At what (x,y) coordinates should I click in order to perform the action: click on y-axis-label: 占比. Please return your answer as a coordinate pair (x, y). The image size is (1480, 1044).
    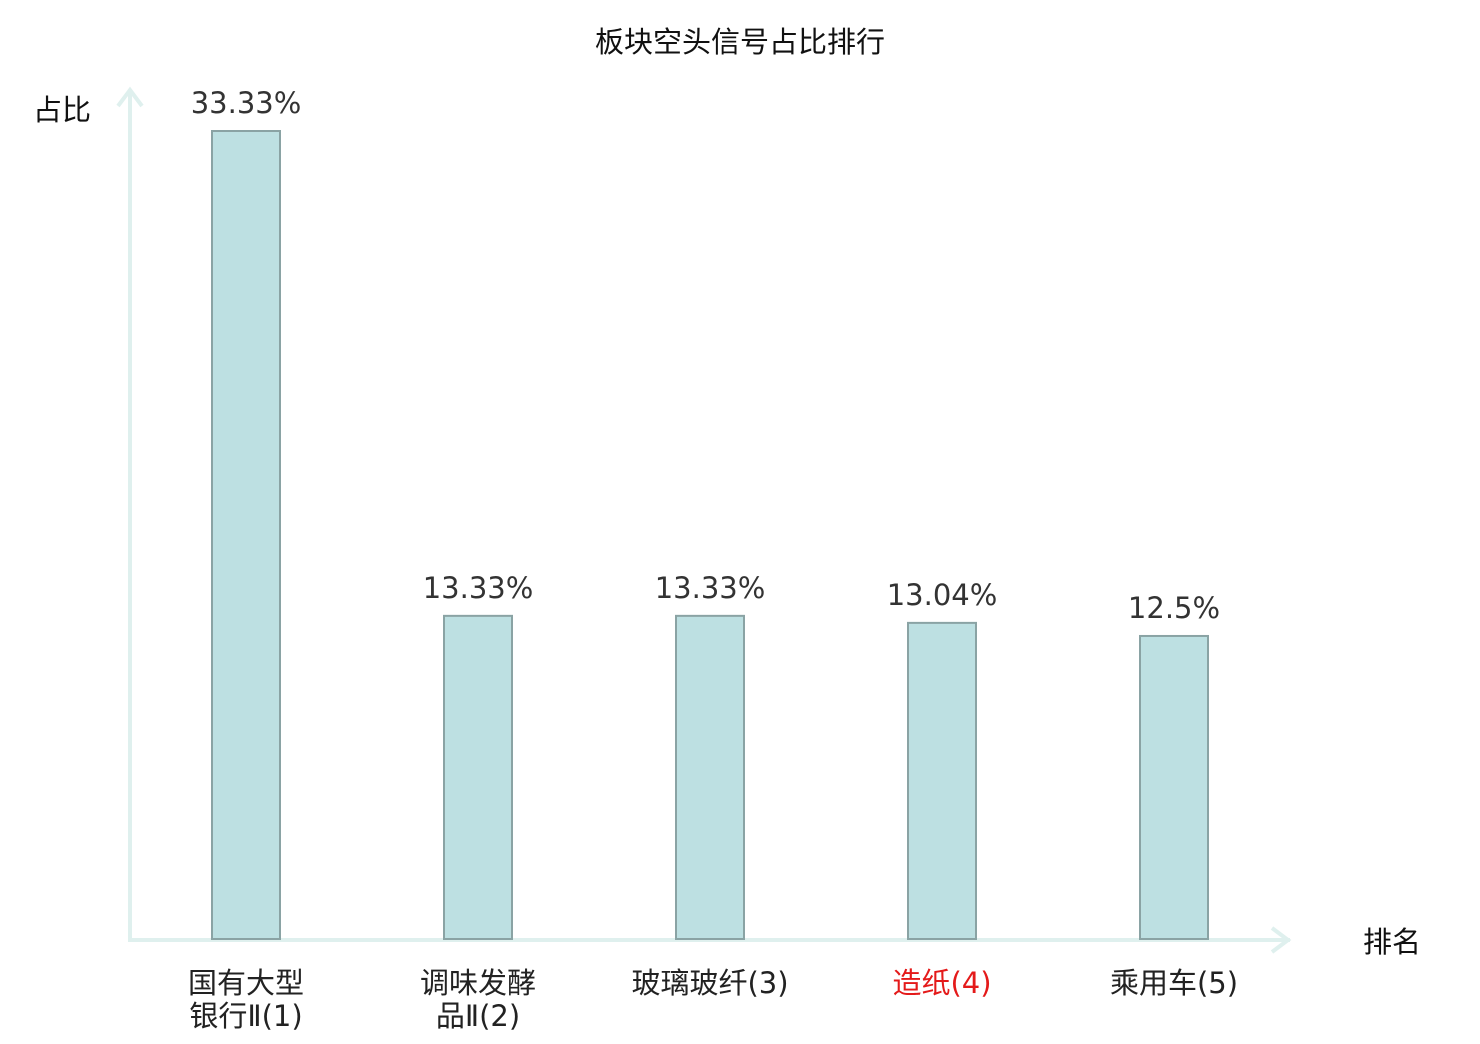
    Looking at the image, I should click on (62, 110).